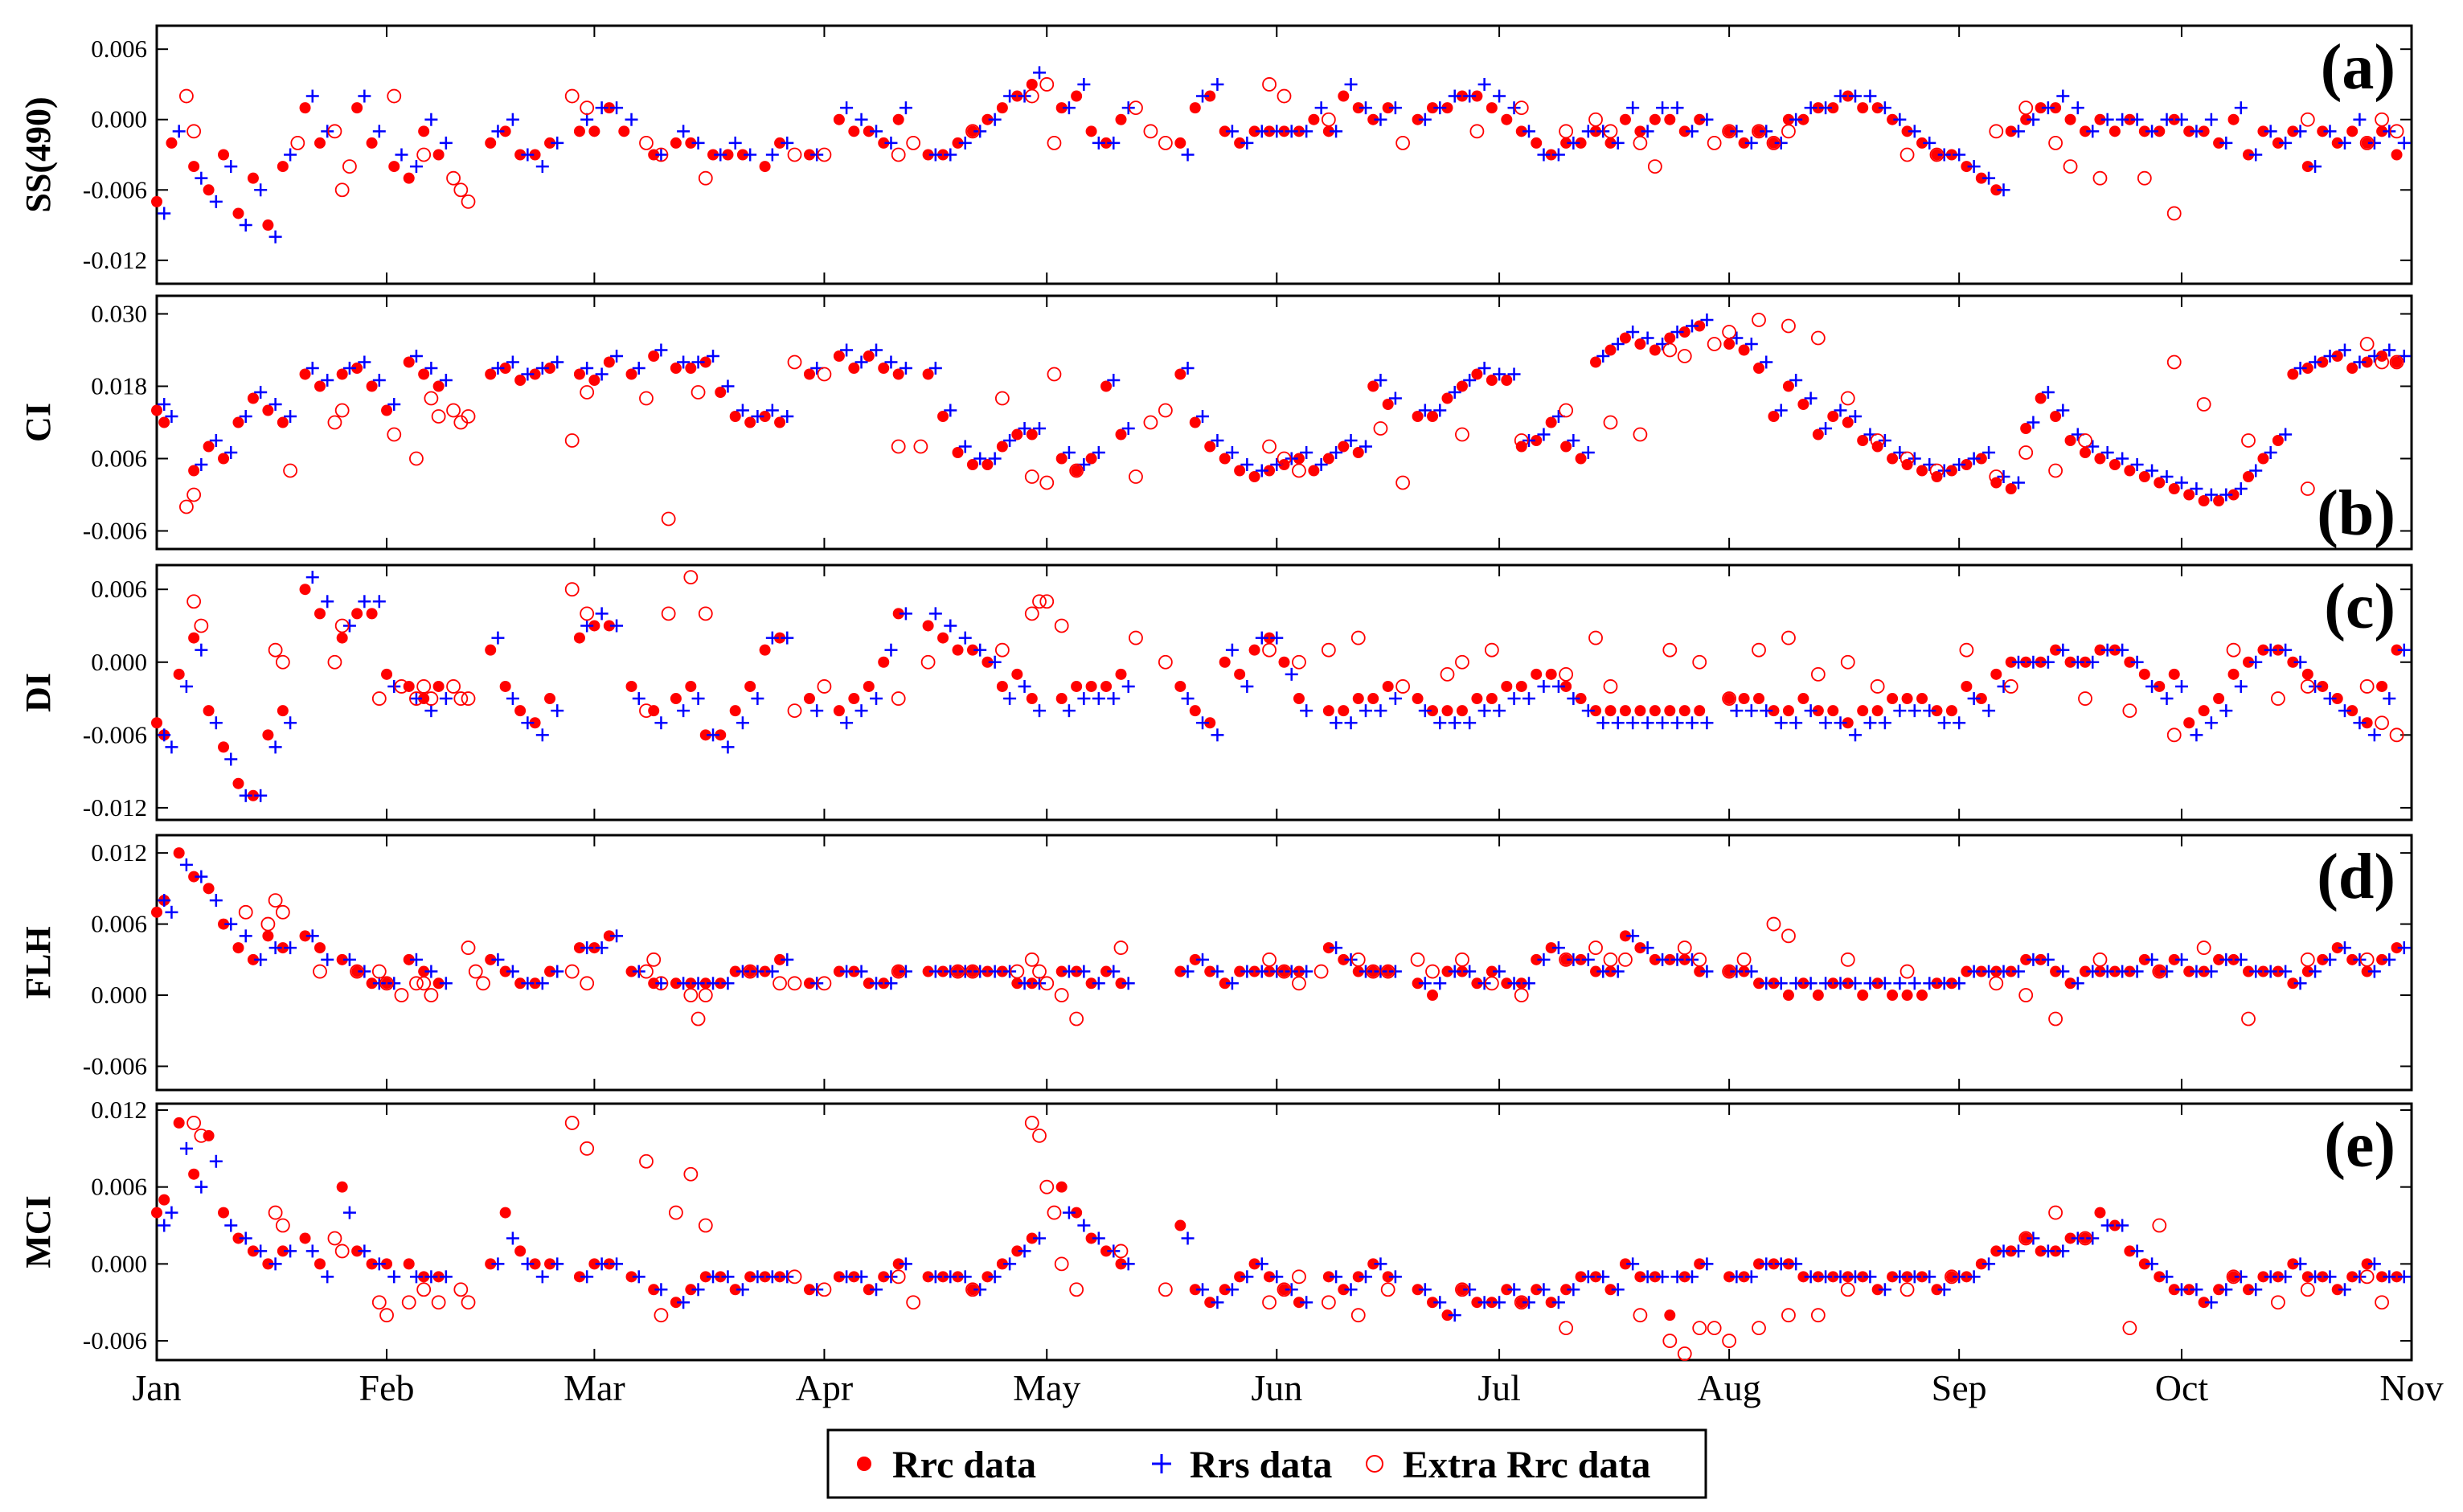 This screenshot has height=1512, width=2463. Describe the element at coordinates (1277, 155) in the screenshot. I see `series-rrc-data` at that location.